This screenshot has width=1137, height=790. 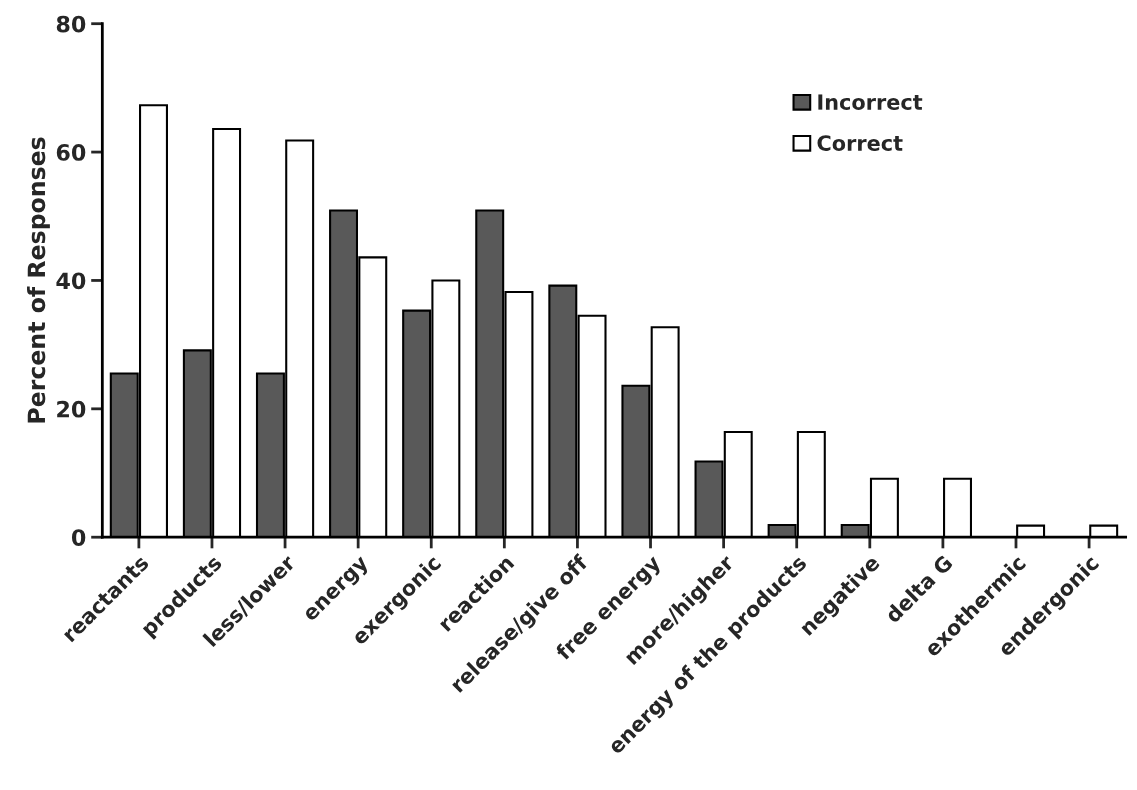 I want to click on legend-label: Incorrect, so click(x=870, y=102).